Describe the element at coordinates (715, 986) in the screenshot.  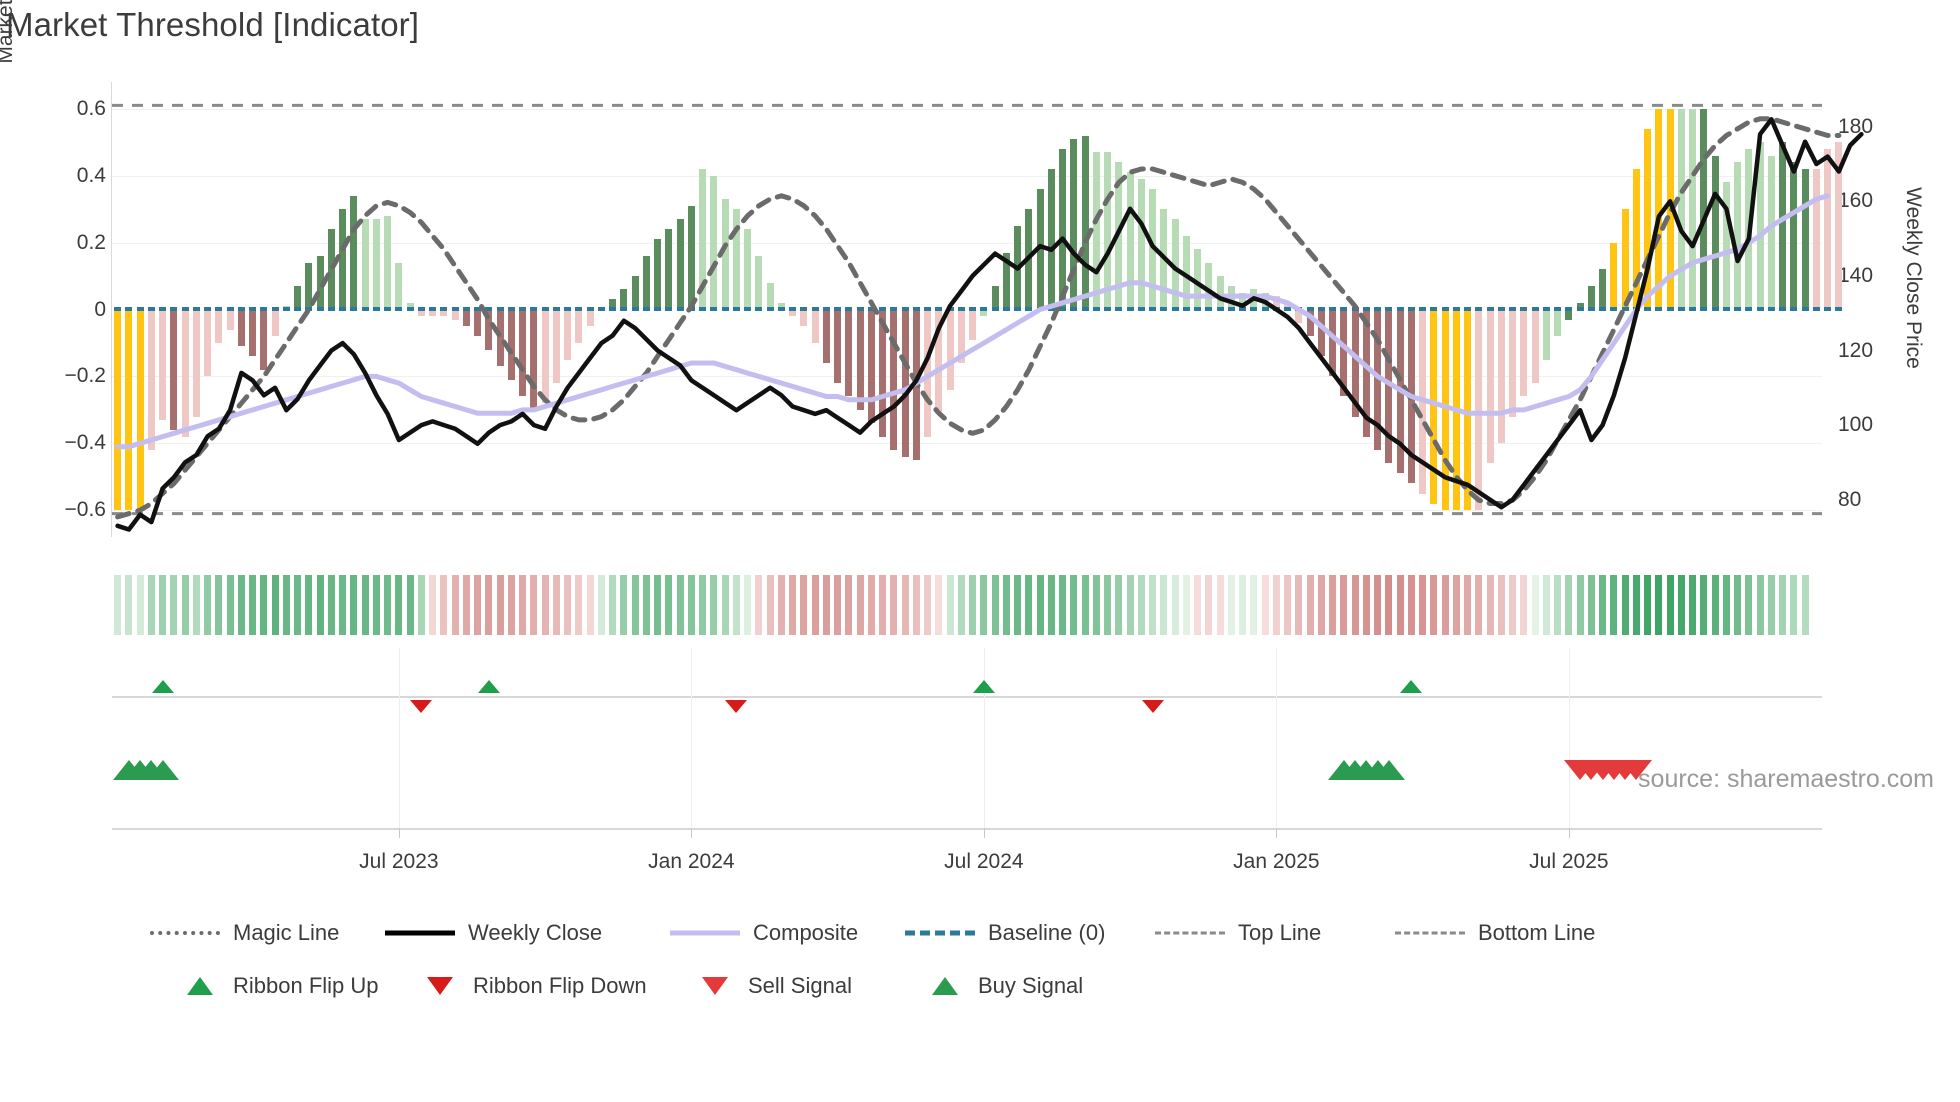
I see `triangle-down-icon` at that location.